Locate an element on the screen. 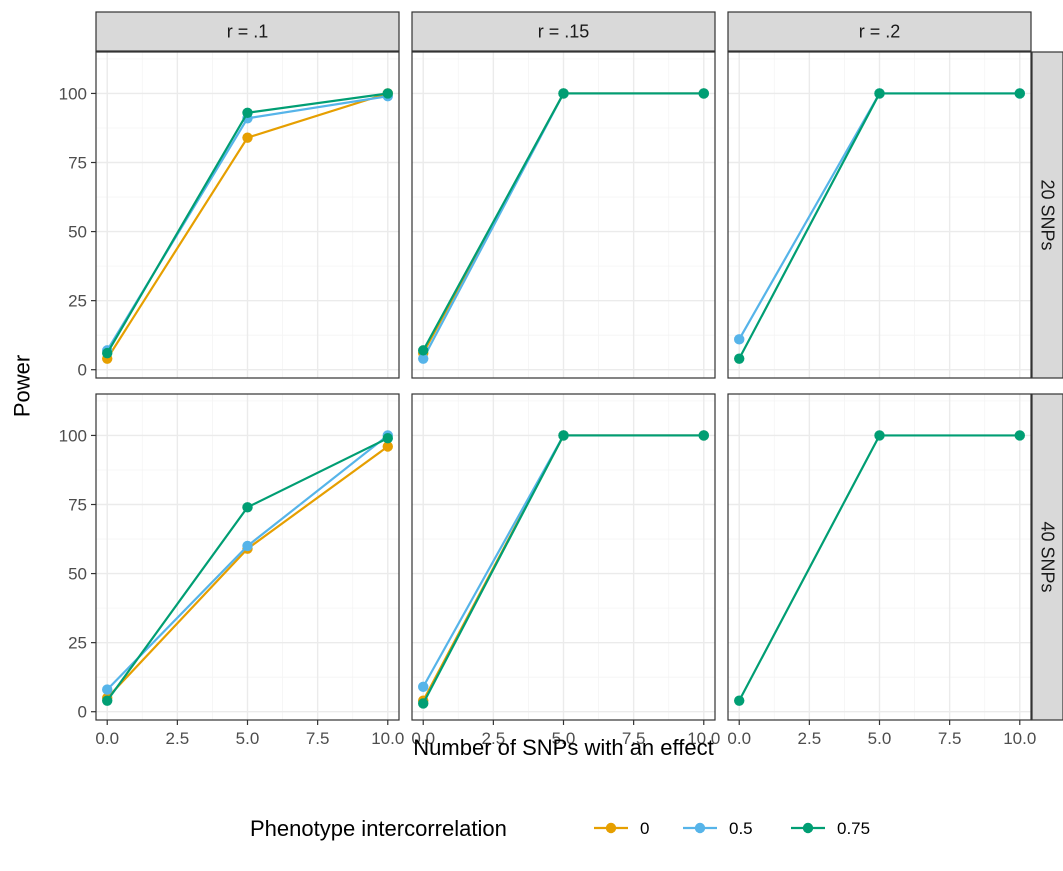  x-axis-col-1: 0.0 2.5 5.0 7.5 10.0 is located at coordinates (249, 734).